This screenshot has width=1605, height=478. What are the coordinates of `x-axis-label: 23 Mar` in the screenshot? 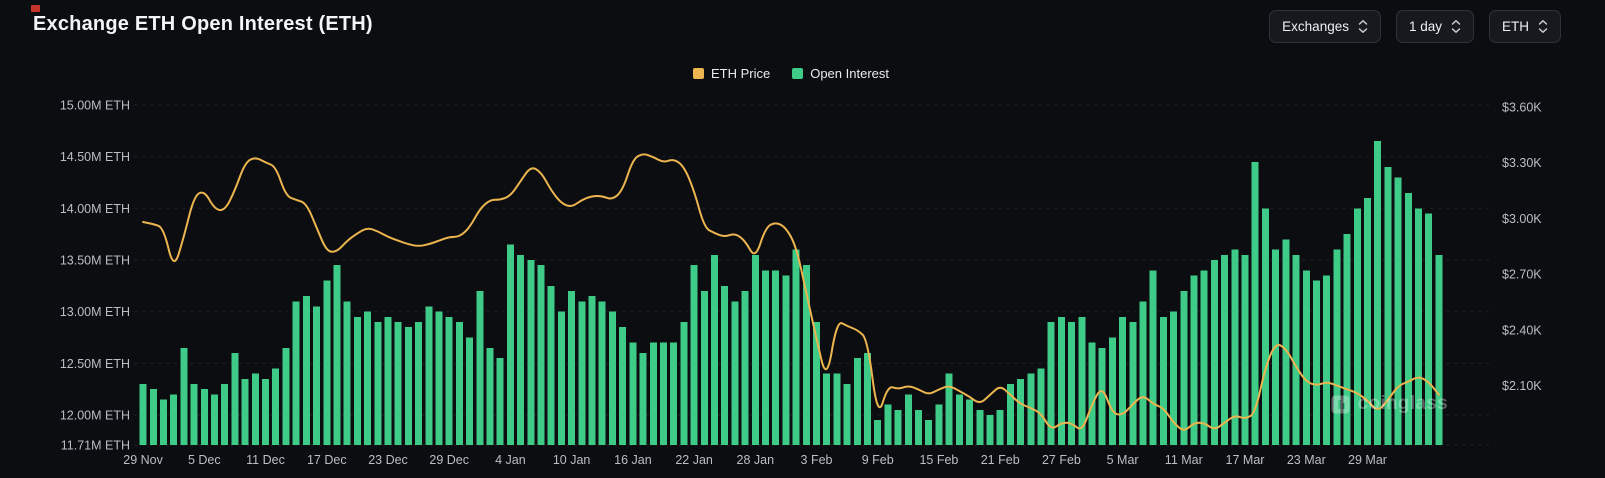 It's located at (1306, 460).